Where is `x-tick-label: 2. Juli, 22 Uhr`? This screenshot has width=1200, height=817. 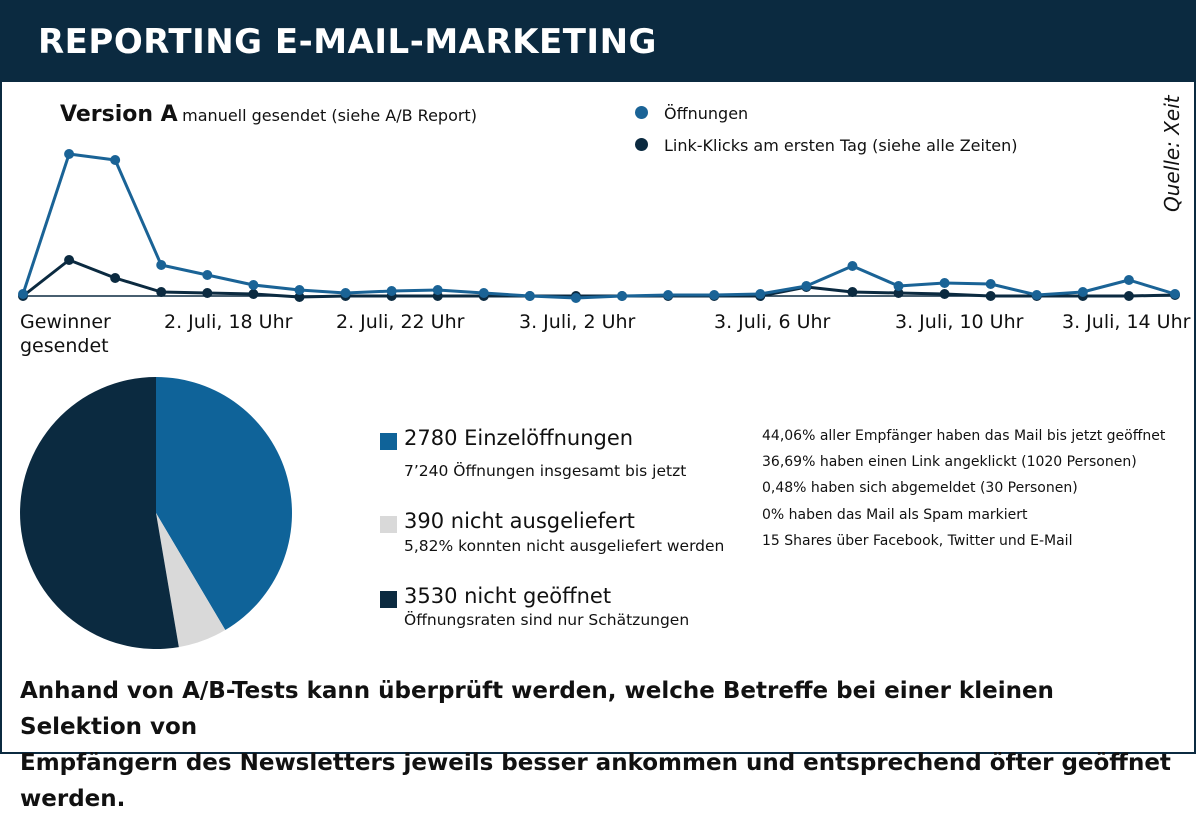 x-tick-label: 2. Juli, 22 Uhr is located at coordinates (400, 322).